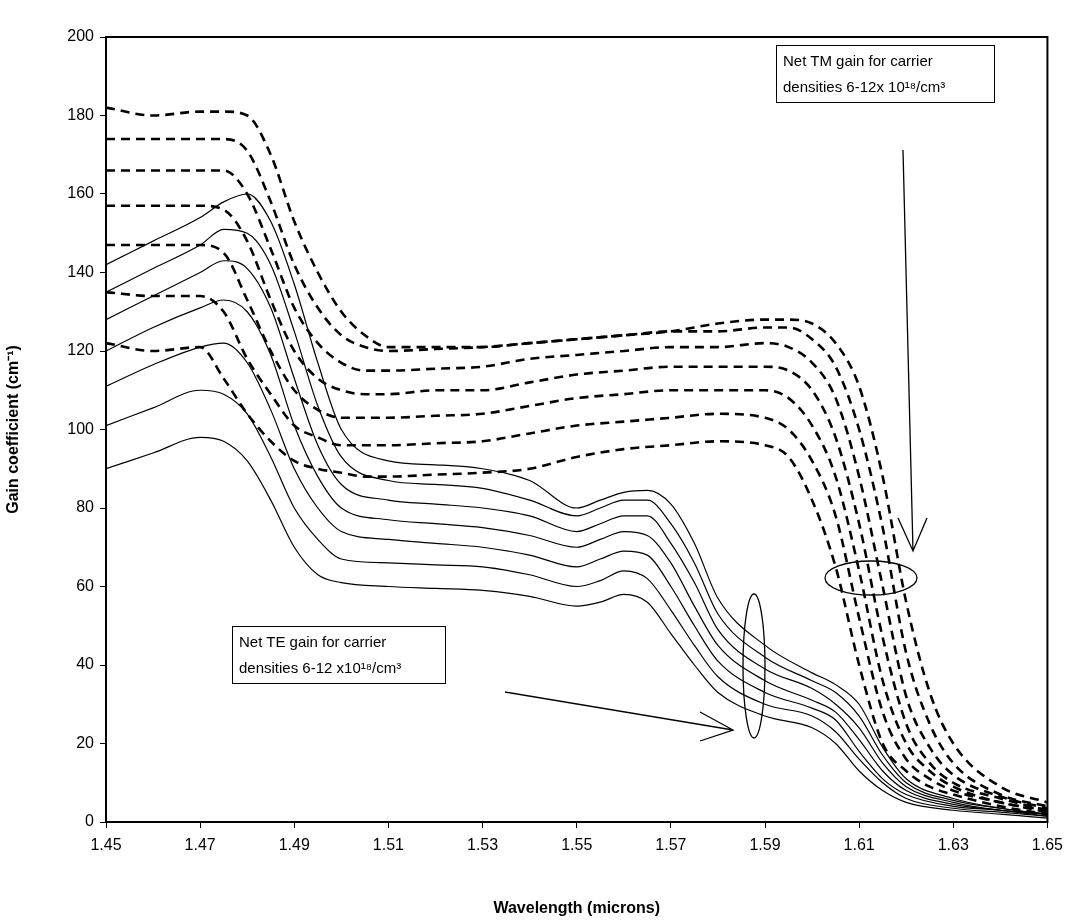 The height and width of the screenshot is (922, 1071). I want to click on x-tick-label: 1.55, so click(577, 845).